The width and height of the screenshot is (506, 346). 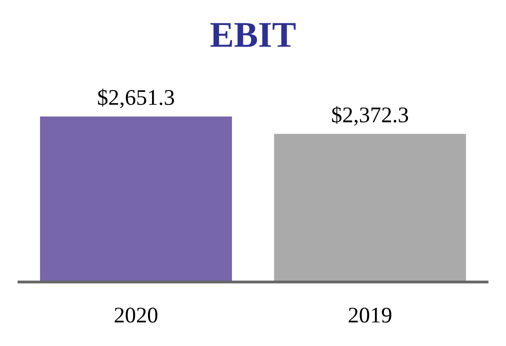 What do you see at coordinates (370, 315) in the screenshot?
I see `x-tick-label: 2019` at bounding box center [370, 315].